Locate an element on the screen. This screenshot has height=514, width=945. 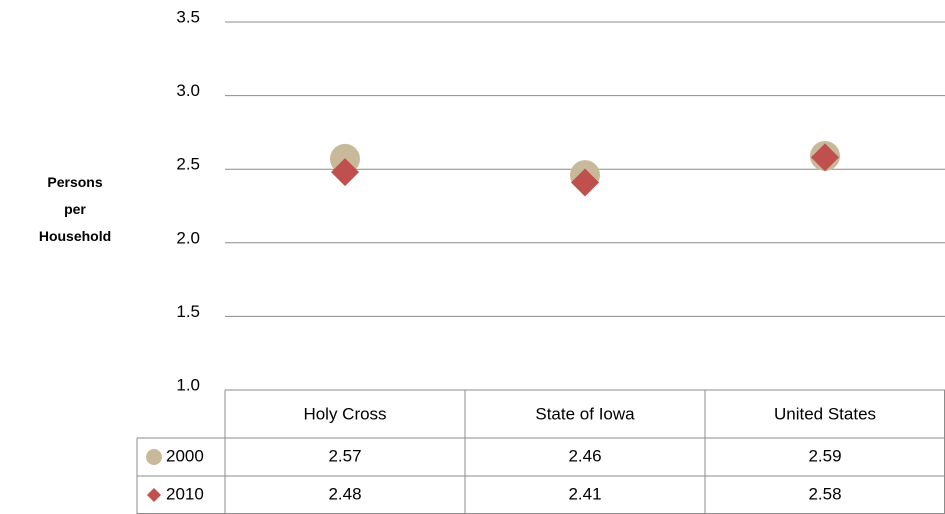
table-value: 2.59 is located at coordinates (824, 455).